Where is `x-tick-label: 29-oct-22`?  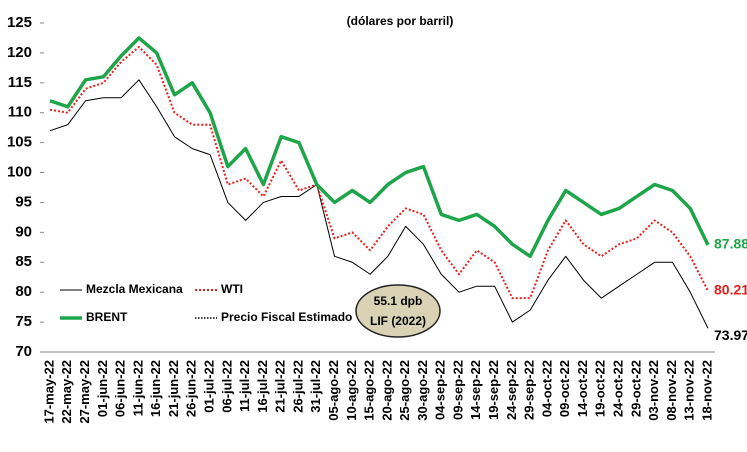 x-tick-label: 29-oct-22 is located at coordinates (635, 388).